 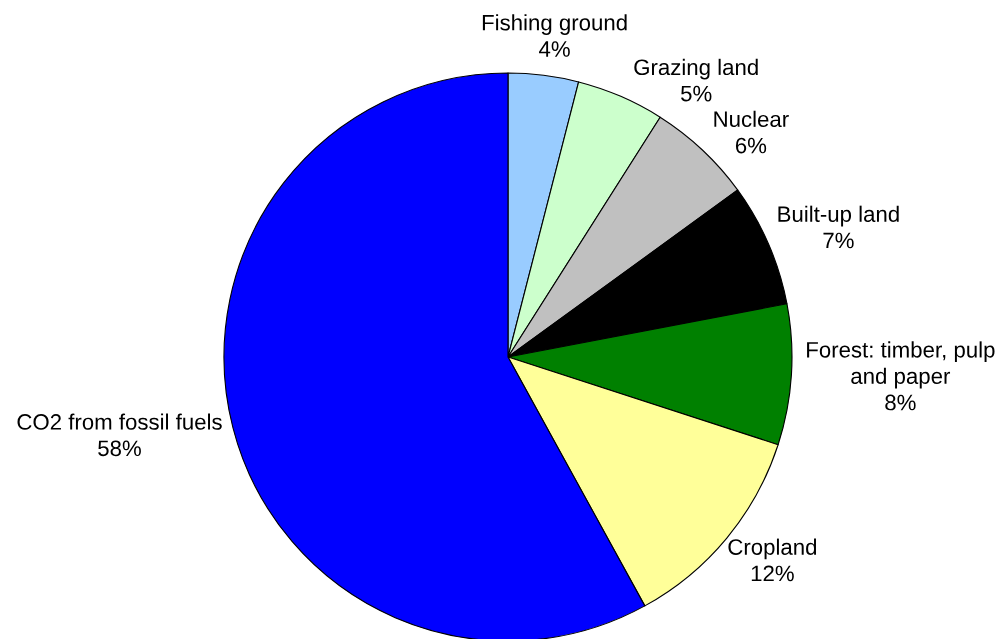 What do you see at coordinates (772, 573) in the screenshot?
I see `data-label: 12%` at bounding box center [772, 573].